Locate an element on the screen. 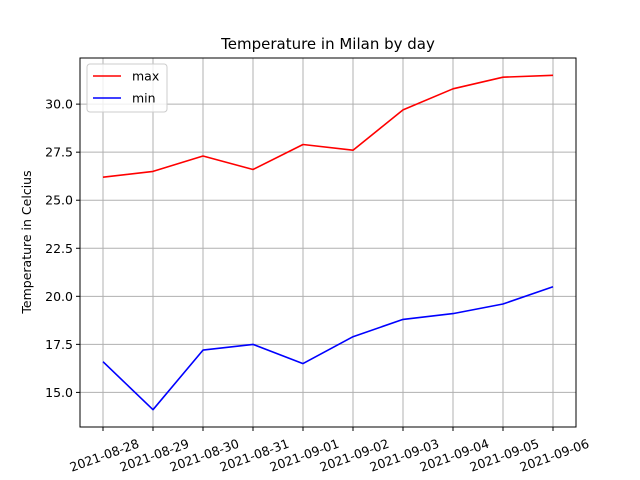  y-axis-label: Temperature in Celcius is located at coordinates (26, 242).